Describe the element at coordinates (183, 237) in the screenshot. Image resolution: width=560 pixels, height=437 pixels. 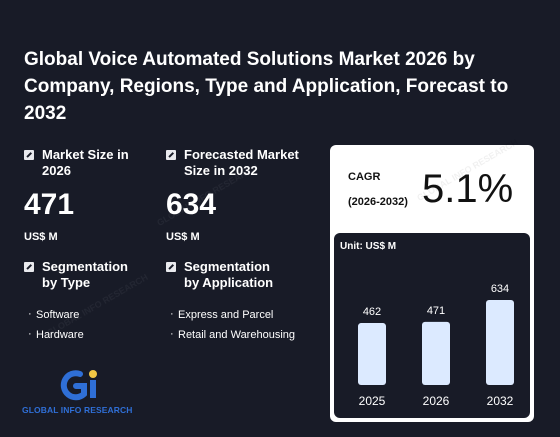
I see `forecast-size-unit: US$ M` at that location.